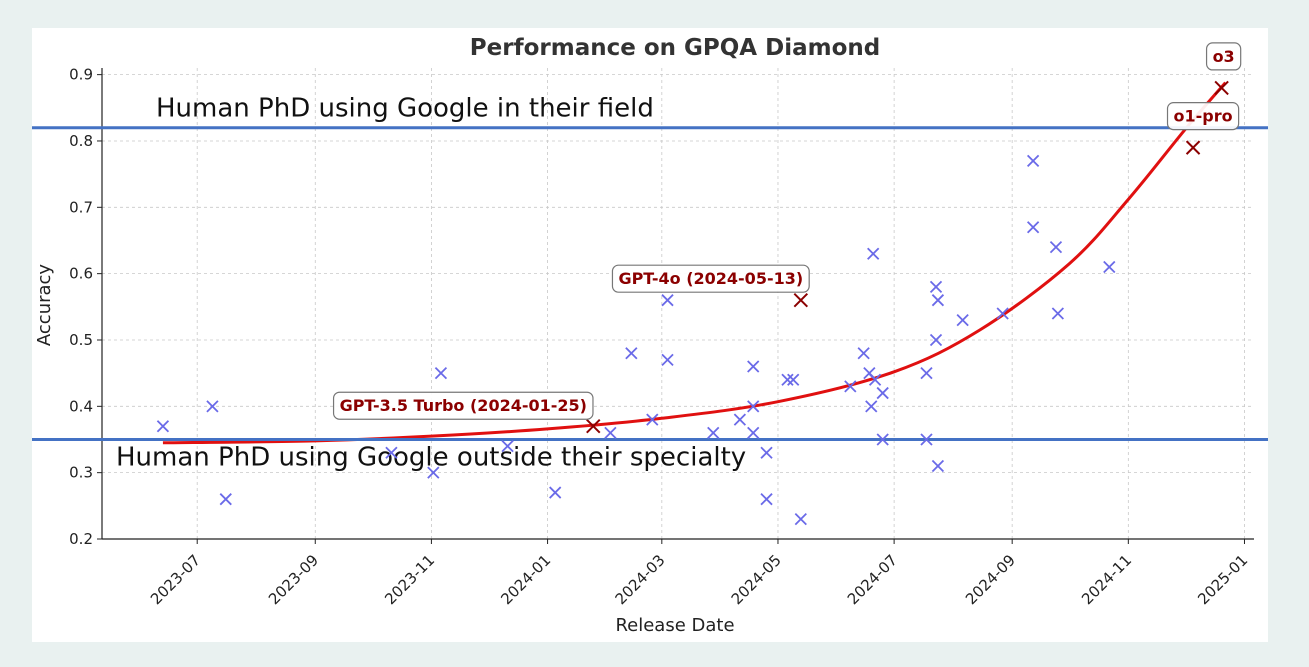 The width and height of the screenshot is (1309, 667). I want to click on x-tick-label: 2024-09, so click(990, 579).